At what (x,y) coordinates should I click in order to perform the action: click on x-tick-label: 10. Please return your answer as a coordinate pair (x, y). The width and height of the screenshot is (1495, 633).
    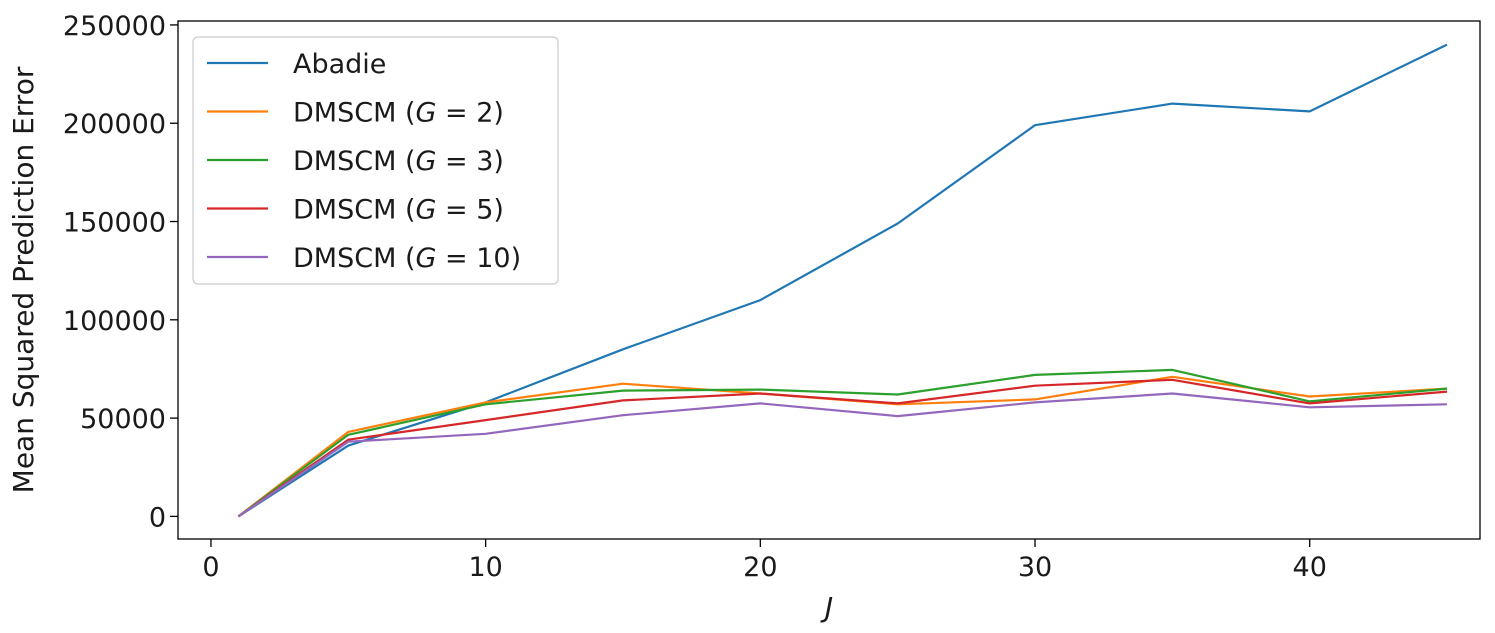
    Looking at the image, I should click on (485, 567).